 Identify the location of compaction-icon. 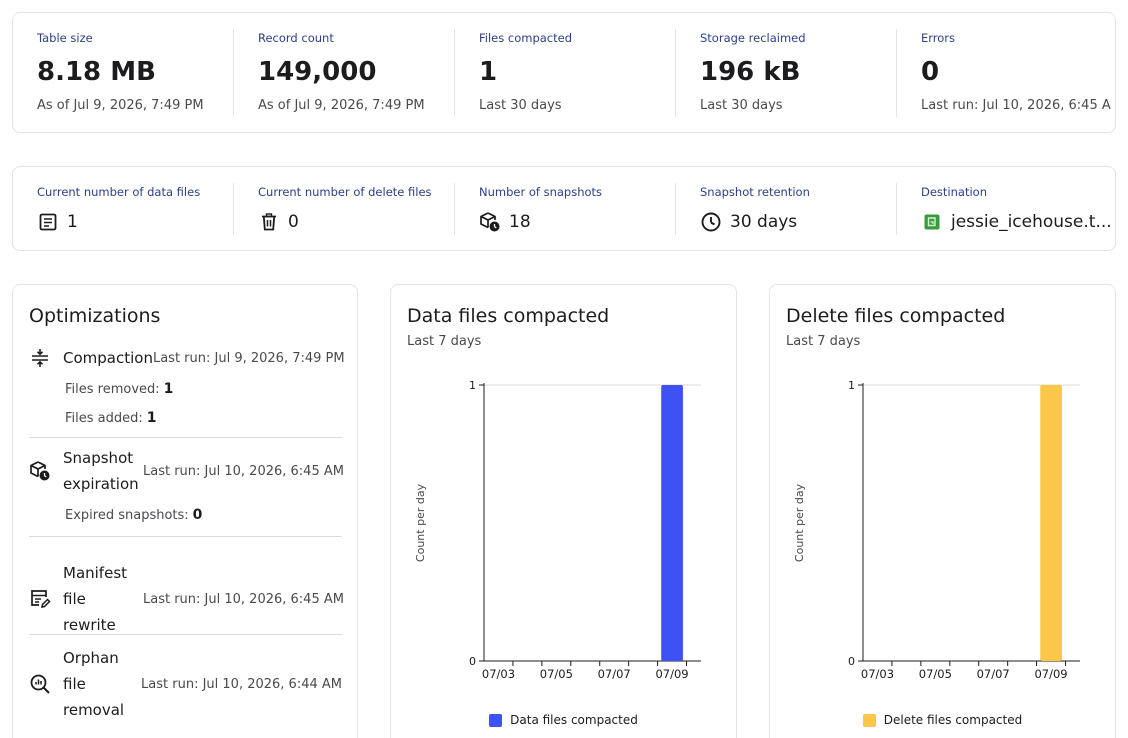
(40, 358).